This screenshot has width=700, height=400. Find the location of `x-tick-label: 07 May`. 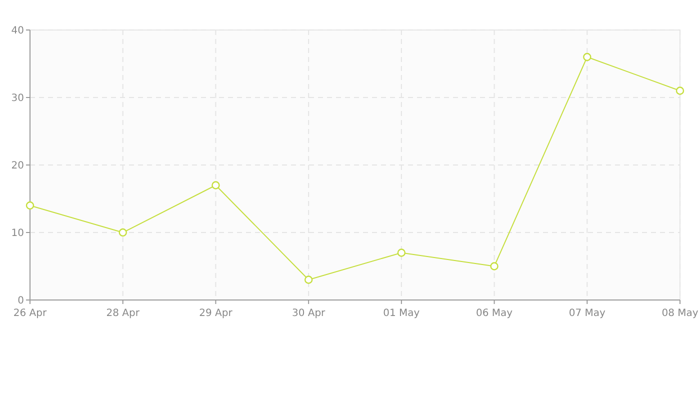

x-tick-label: 07 May is located at coordinates (587, 313).